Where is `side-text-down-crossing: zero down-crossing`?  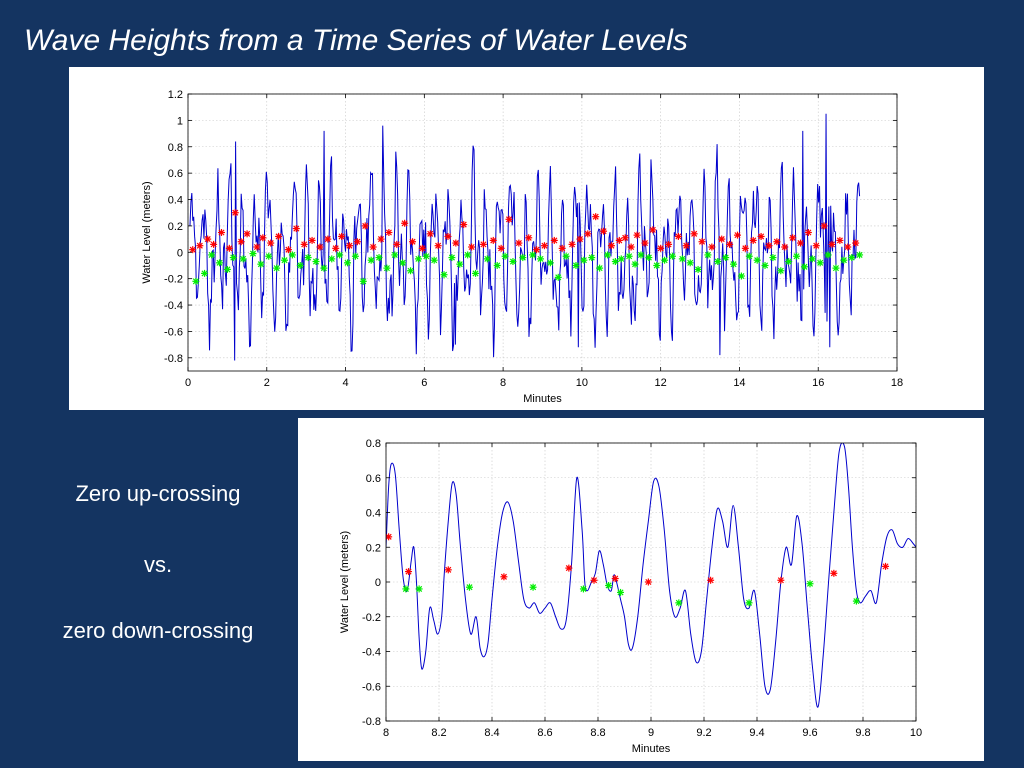
side-text-down-crossing: zero down-crossing is located at coordinates (158, 630).